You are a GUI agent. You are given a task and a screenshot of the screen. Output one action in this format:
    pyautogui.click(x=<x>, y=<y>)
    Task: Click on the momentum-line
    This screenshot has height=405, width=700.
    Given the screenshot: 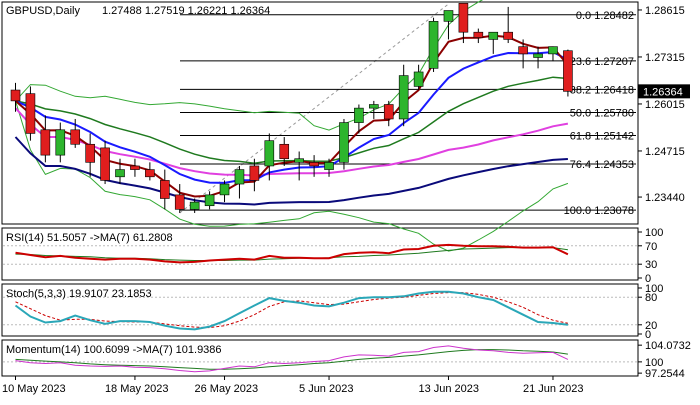 What is the action you would take?
    pyautogui.click(x=292, y=359)
    